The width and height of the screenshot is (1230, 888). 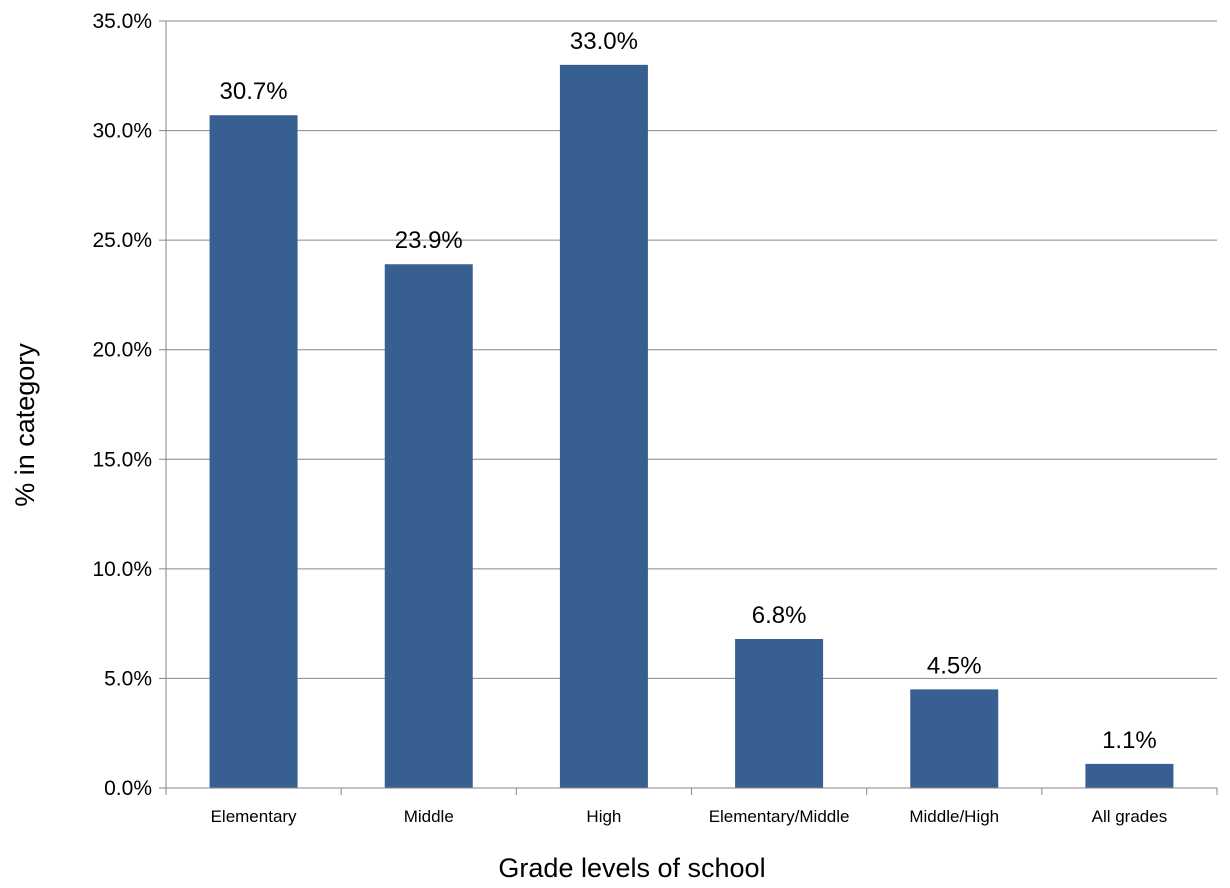 I want to click on x-tick-label: Middle/High, so click(x=954, y=816).